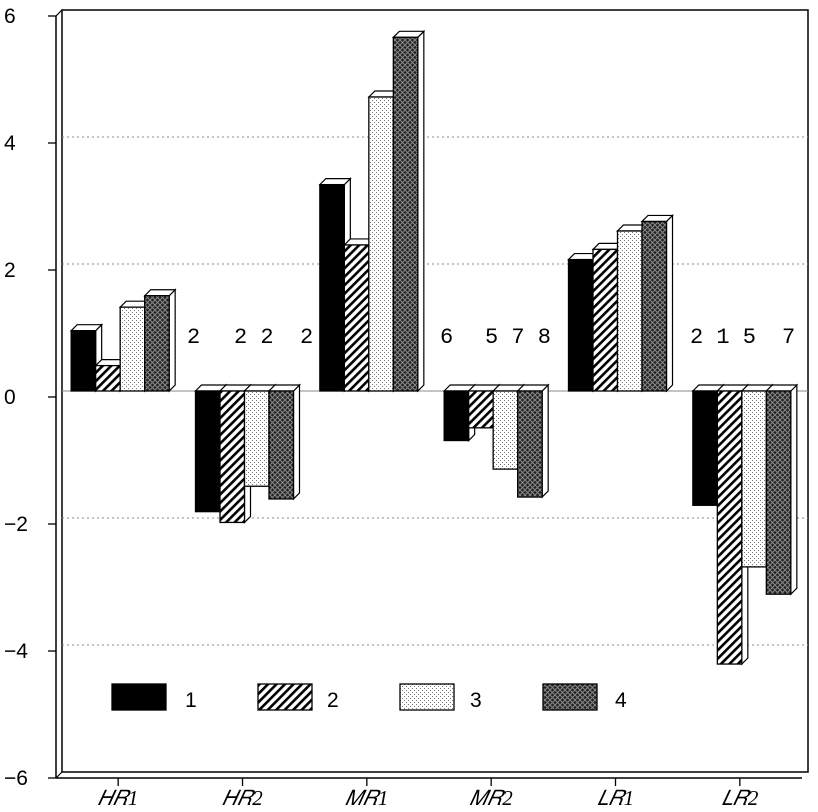  Describe the element at coordinates (723, 337) in the screenshot. I see `annotation-label: 2 1 5` at that location.